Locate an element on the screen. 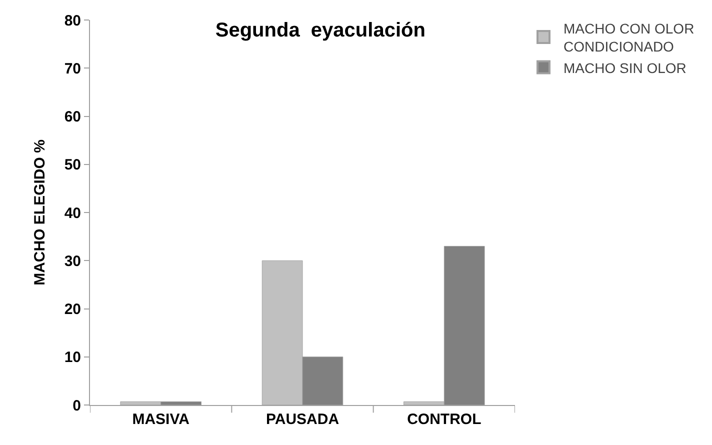  y-tick-label: 20 is located at coordinates (72, 309).